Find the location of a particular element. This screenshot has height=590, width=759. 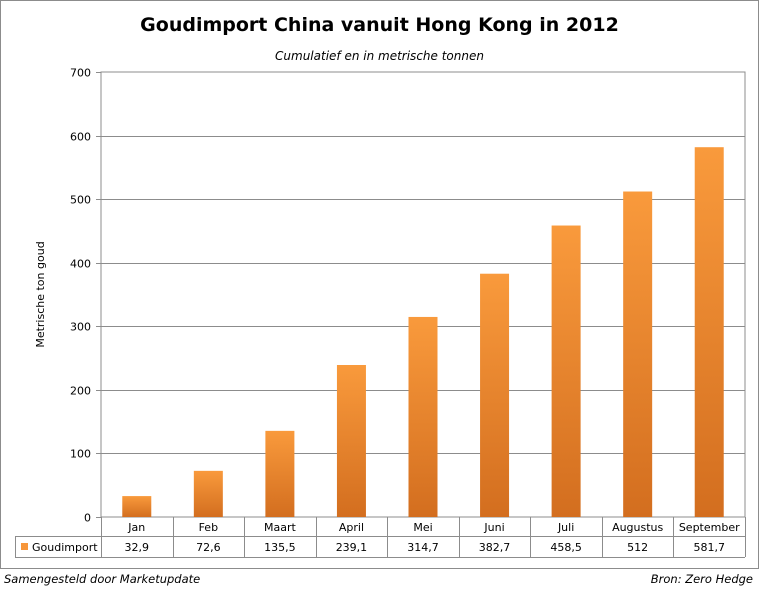

data-value-label: 239,1 is located at coordinates (352, 547).